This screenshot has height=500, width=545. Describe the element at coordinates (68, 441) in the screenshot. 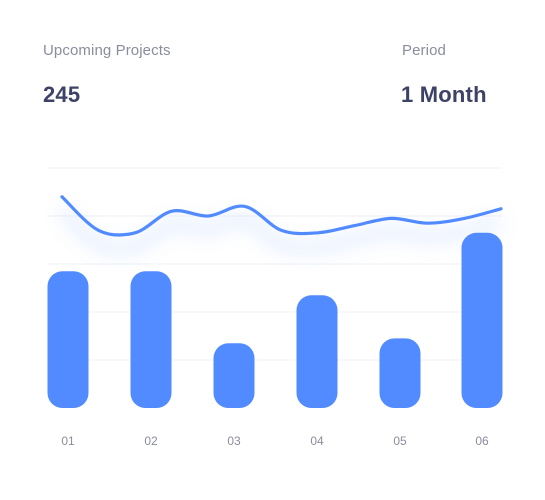

I see `x-tick-label: 01` at that location.